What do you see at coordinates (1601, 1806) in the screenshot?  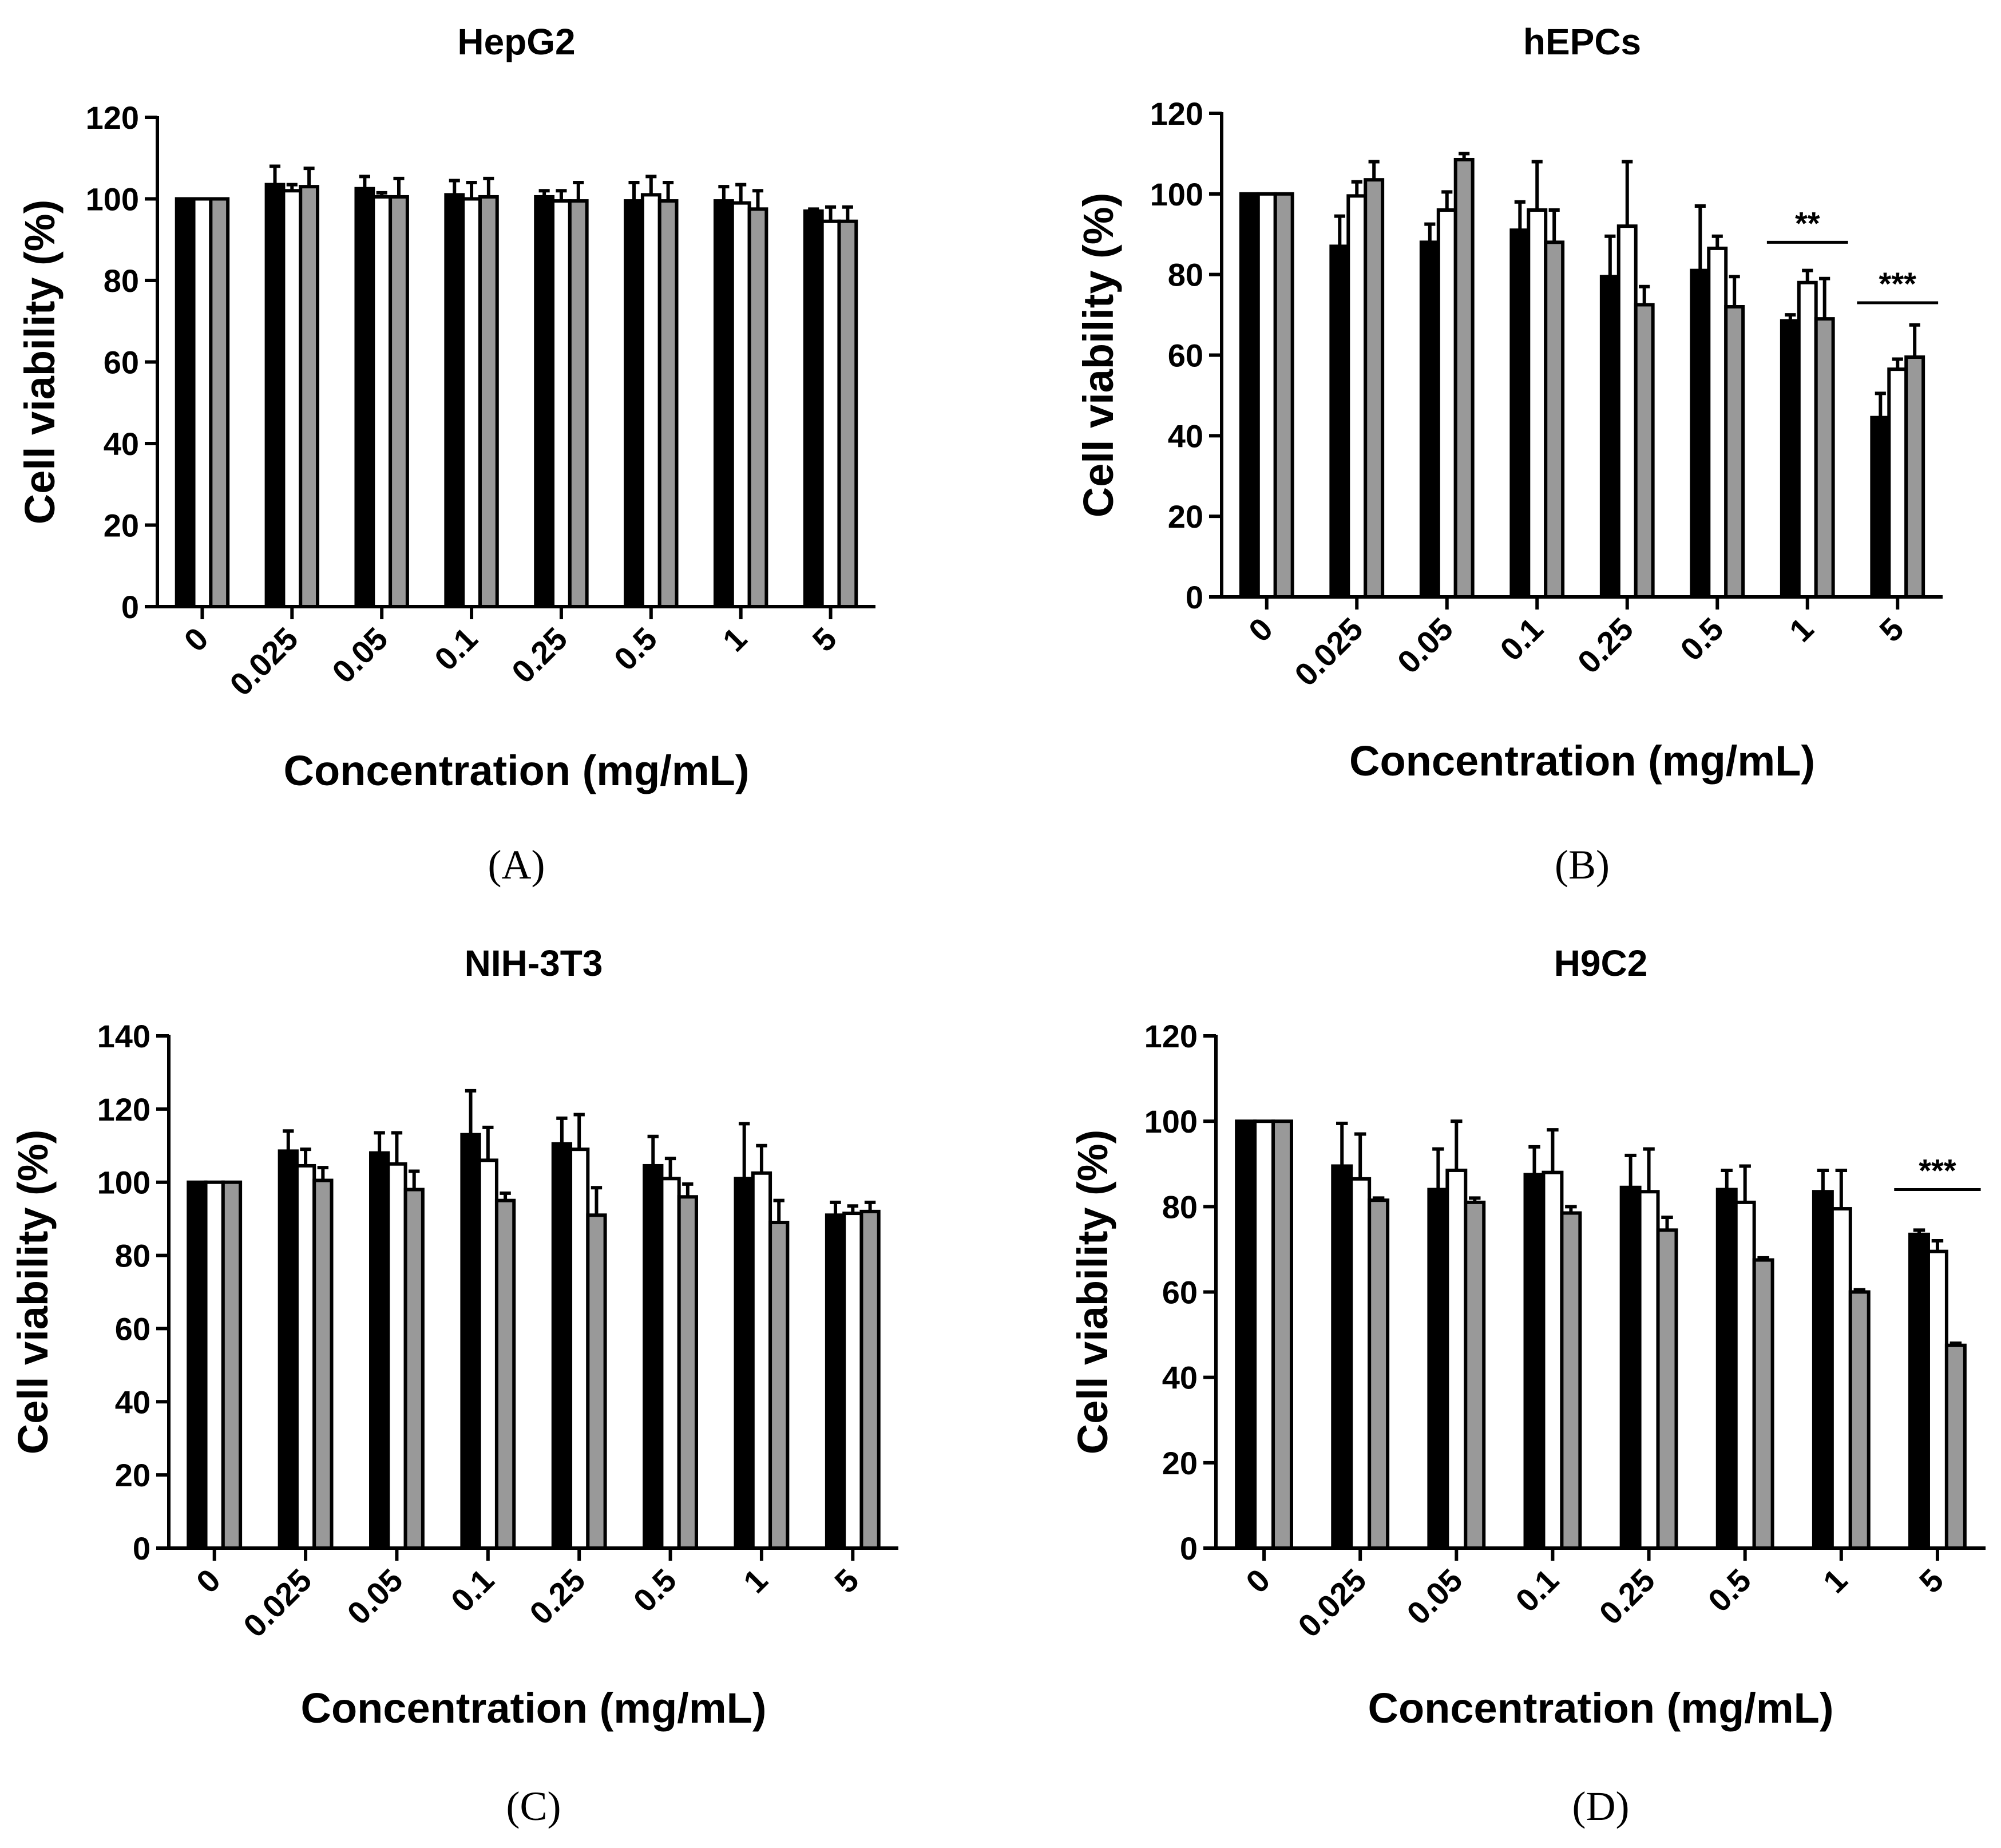 I see `panel-label: (D)` at bounding box center [1601, 1806].